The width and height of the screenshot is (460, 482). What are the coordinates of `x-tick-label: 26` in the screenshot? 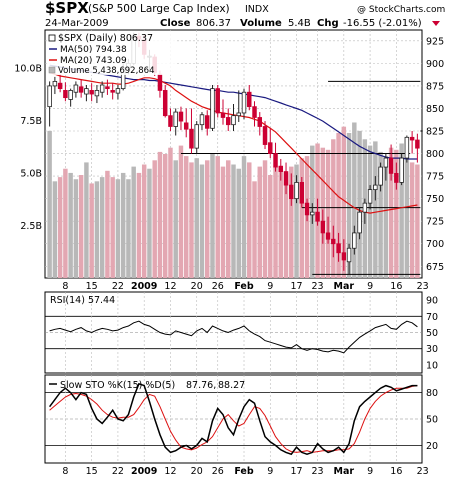 It's located at (218, 286).